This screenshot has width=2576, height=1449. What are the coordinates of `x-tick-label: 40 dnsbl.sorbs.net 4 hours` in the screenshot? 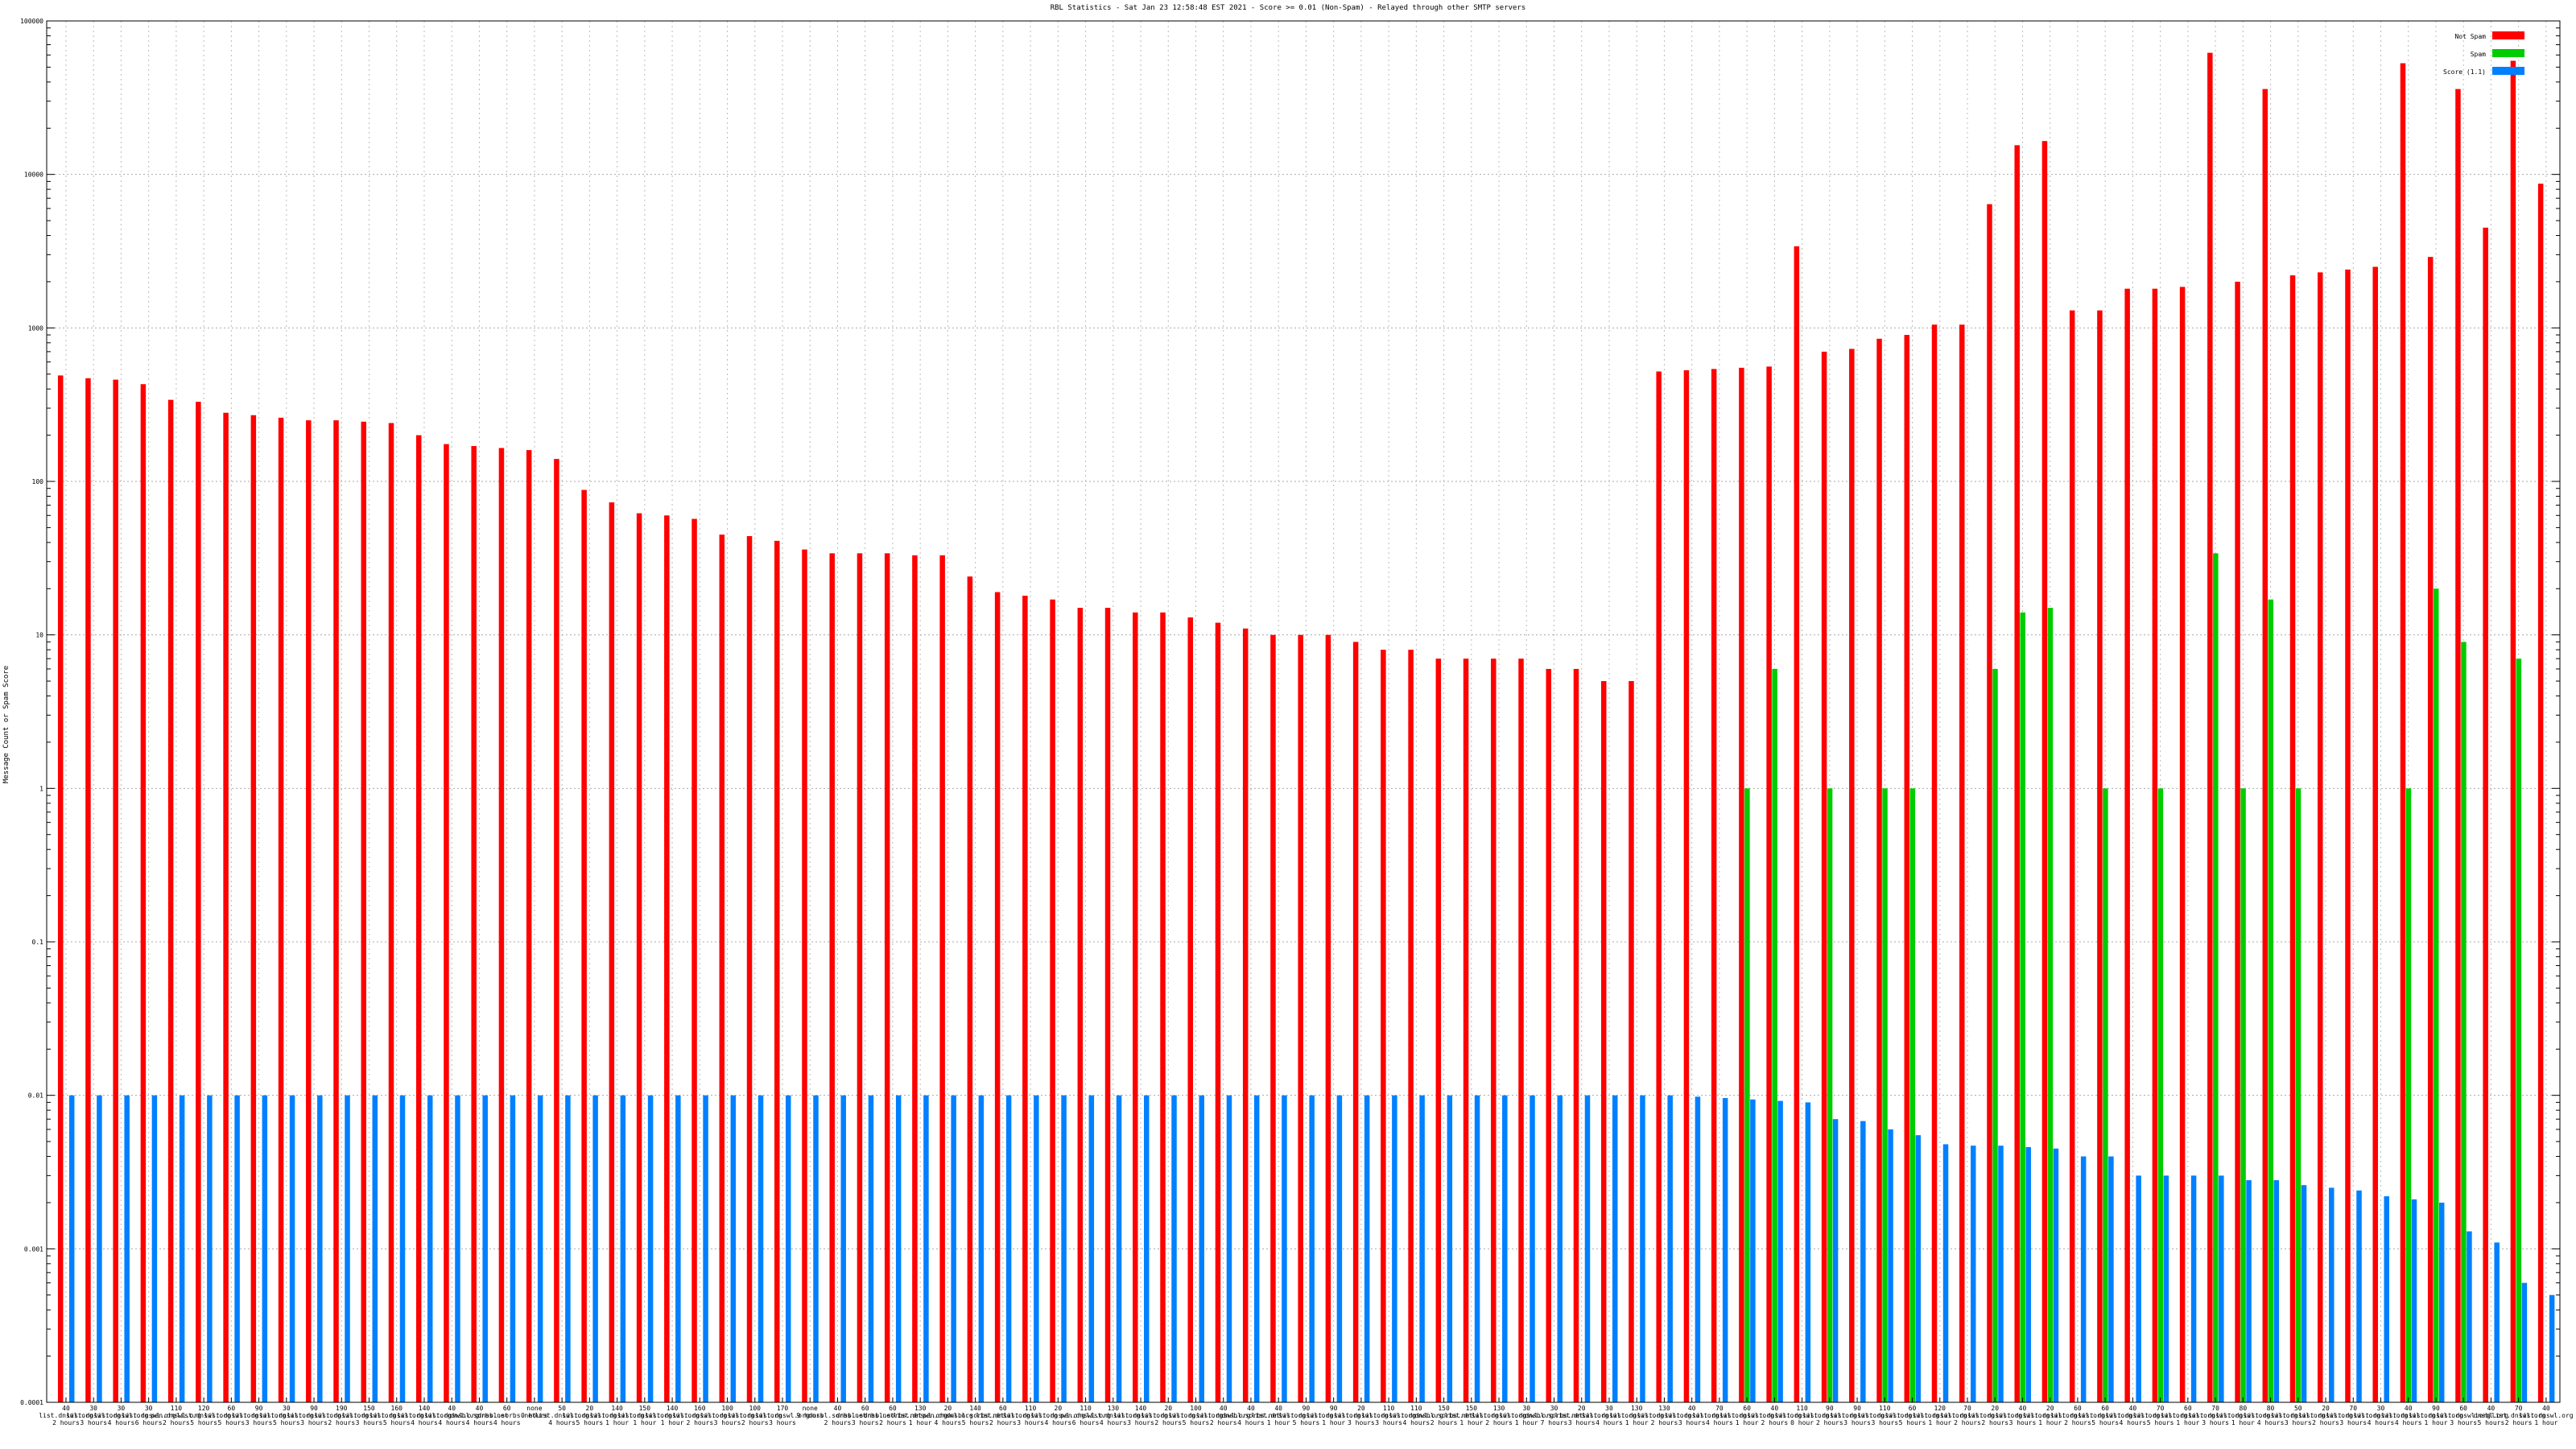 It's located at (1251, 1415).